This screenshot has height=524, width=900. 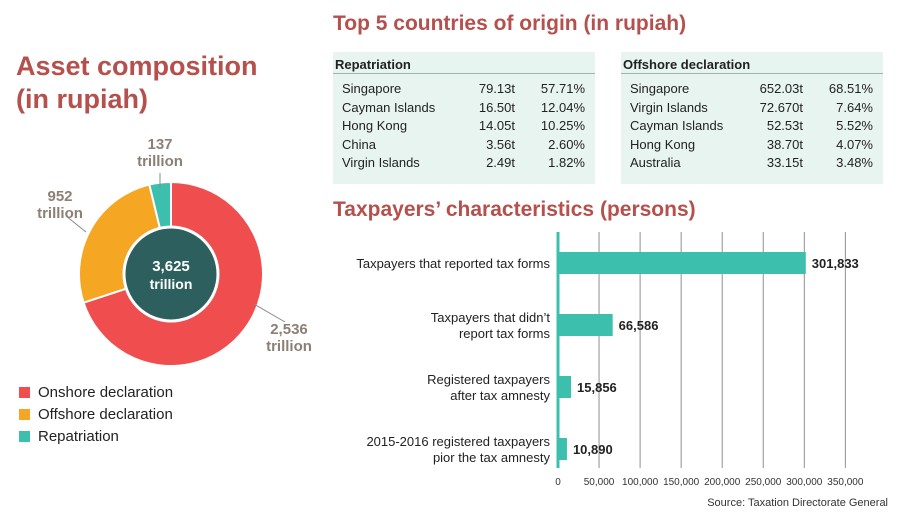 I want to click on offshore-percent: 4.07%, so click(x=854, y=144).